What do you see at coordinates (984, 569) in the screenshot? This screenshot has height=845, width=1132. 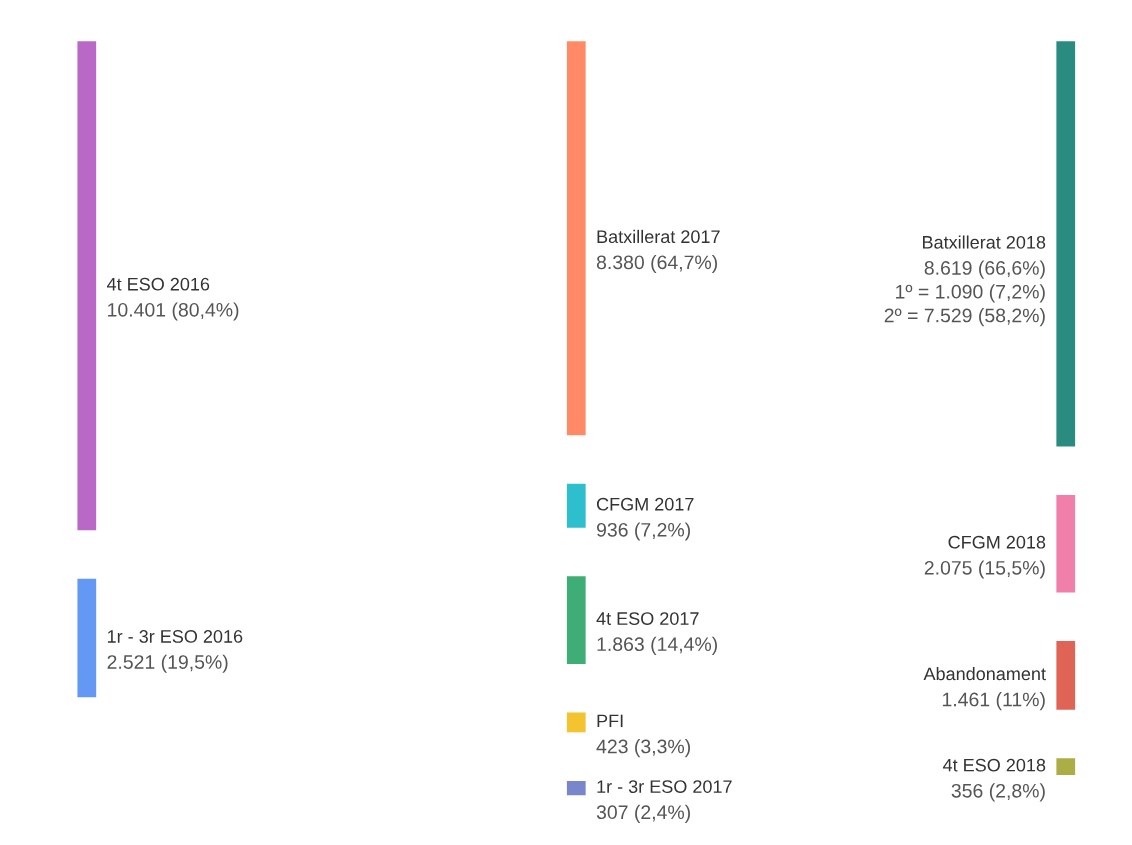 I see `data-label: 2.075 (15,5%)` at bounding box center [984, 569].